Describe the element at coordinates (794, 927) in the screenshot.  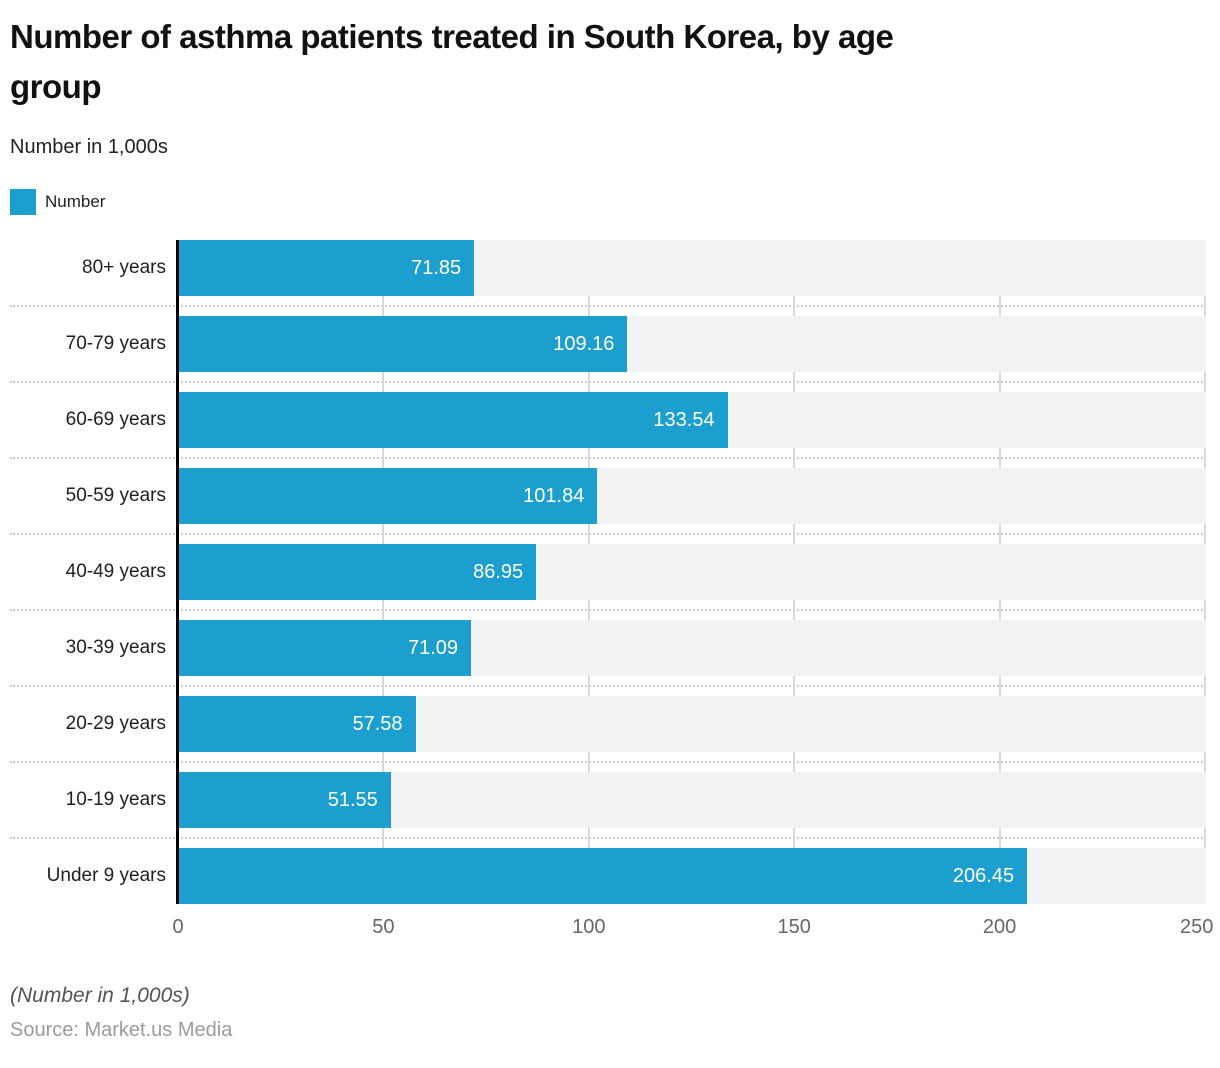
I see `x-axis-tick-label: 150` at that location.